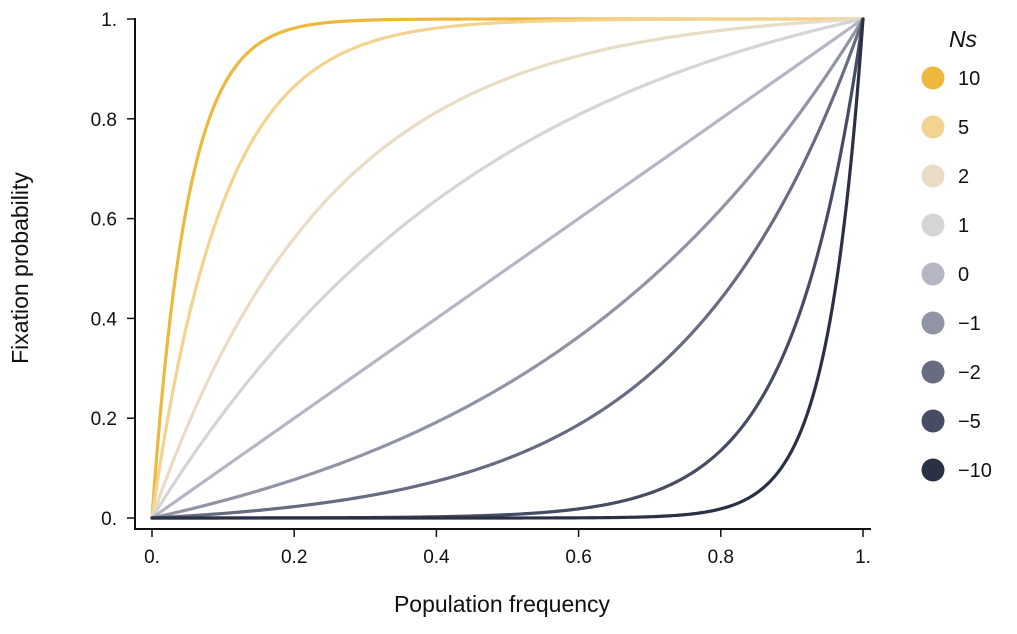  Describe the element at coordinates (152, 557) in the screenshot. I see `x-tick-label-0: 0.` at that location.